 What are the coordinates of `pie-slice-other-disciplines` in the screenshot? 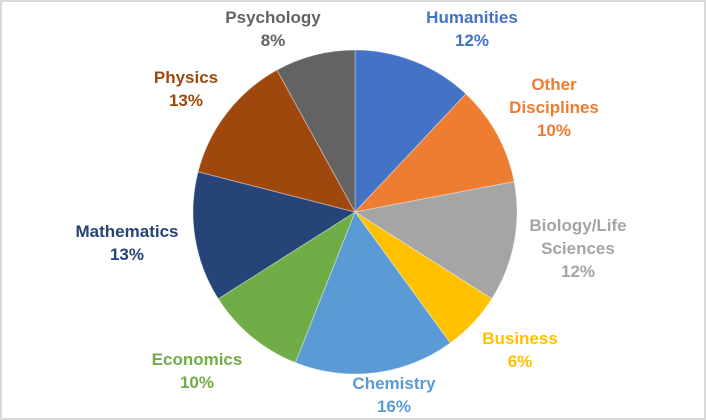 It's located at (434, 153).